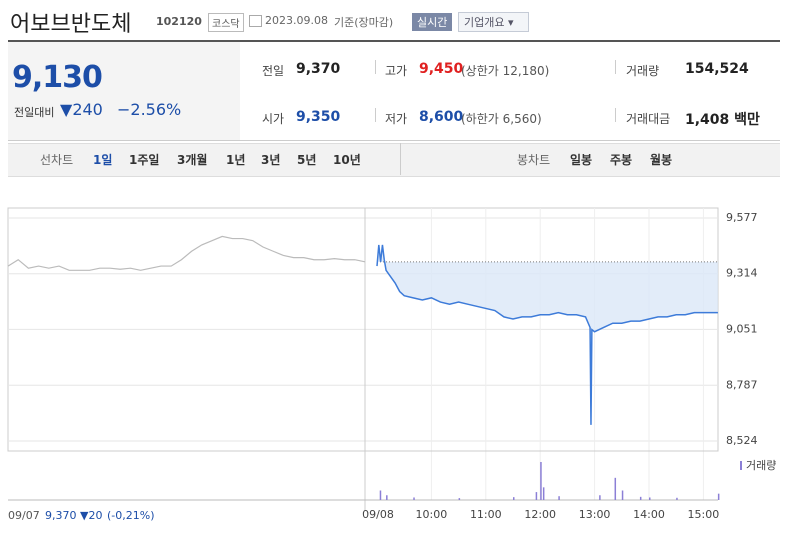 Image resolution: width=787 pixels, height=540 pixels. Describe the element at coordinates (717, 69) in the screenshot. I see `item-value: 154,524` at that location.